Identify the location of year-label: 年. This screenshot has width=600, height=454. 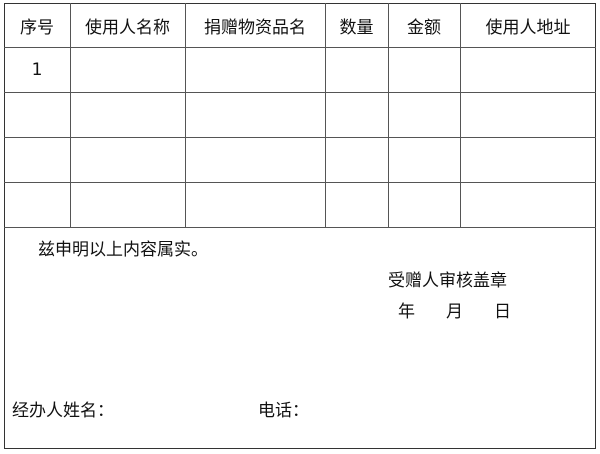
(406, 312).